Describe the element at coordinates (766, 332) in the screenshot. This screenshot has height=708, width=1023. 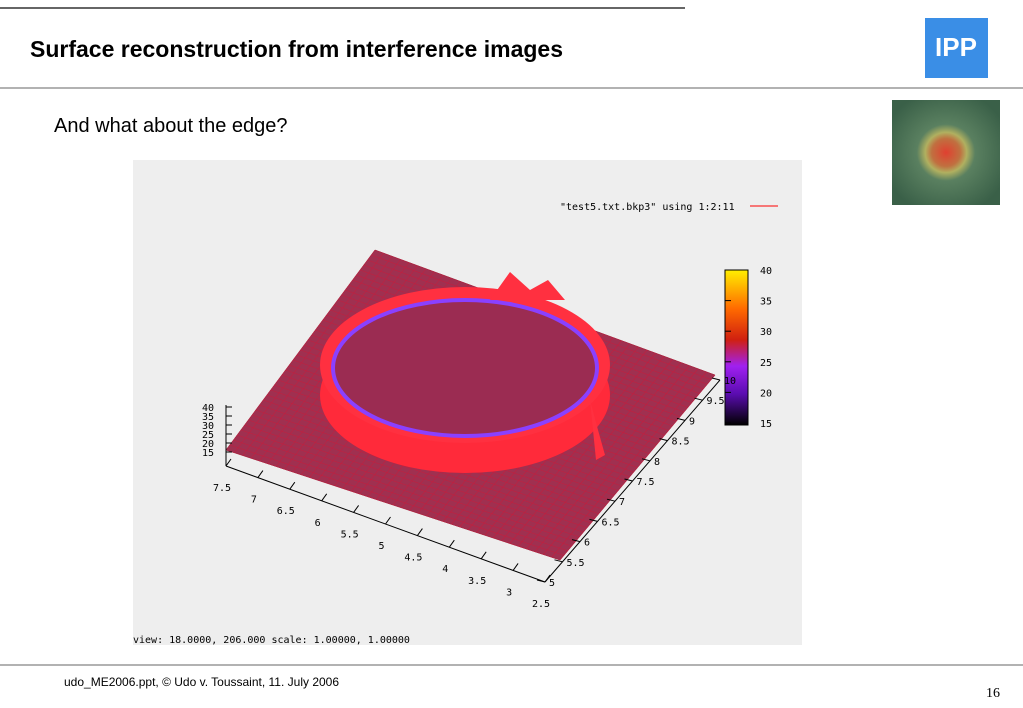
I see `colorbar-tick-label: 30` at that location.